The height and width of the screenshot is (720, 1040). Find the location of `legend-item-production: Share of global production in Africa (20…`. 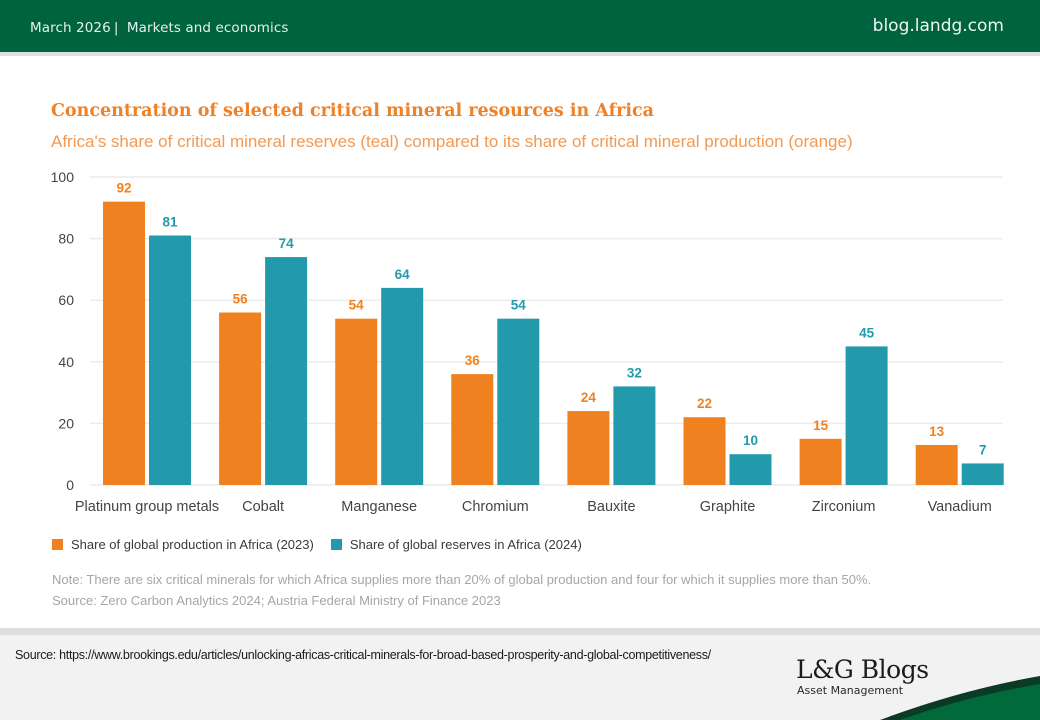

legend-item-production: Share of global production in Africa (20… is located at coordinates (183, 544).